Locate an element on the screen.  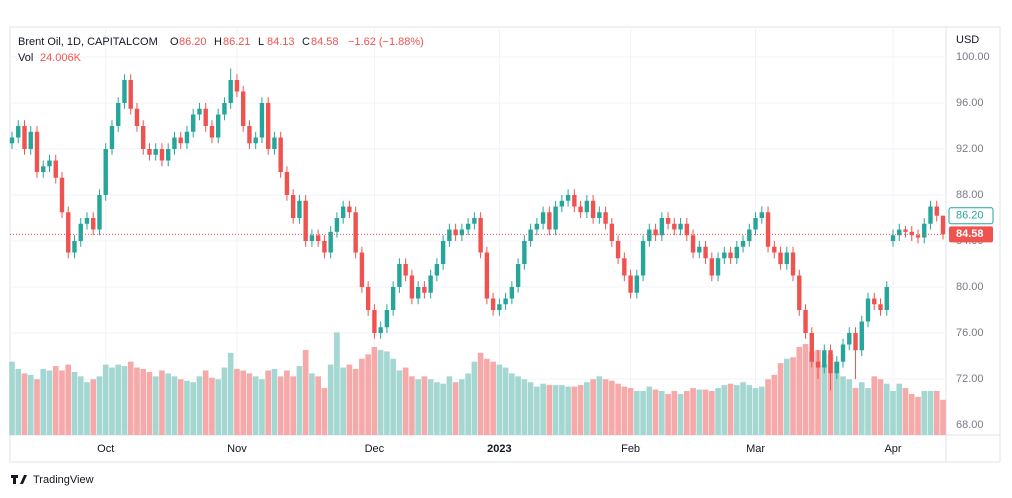
y-tick-label: 72.00 is located at coordinates (970, 379).